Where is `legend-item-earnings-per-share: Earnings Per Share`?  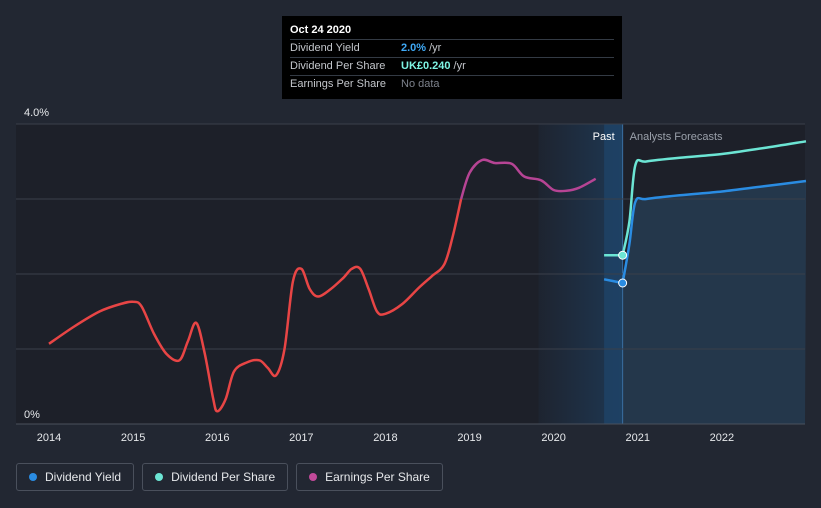
legend-item-earnings-per-share: Earnings Per Share is located at coordinates (369, 477).